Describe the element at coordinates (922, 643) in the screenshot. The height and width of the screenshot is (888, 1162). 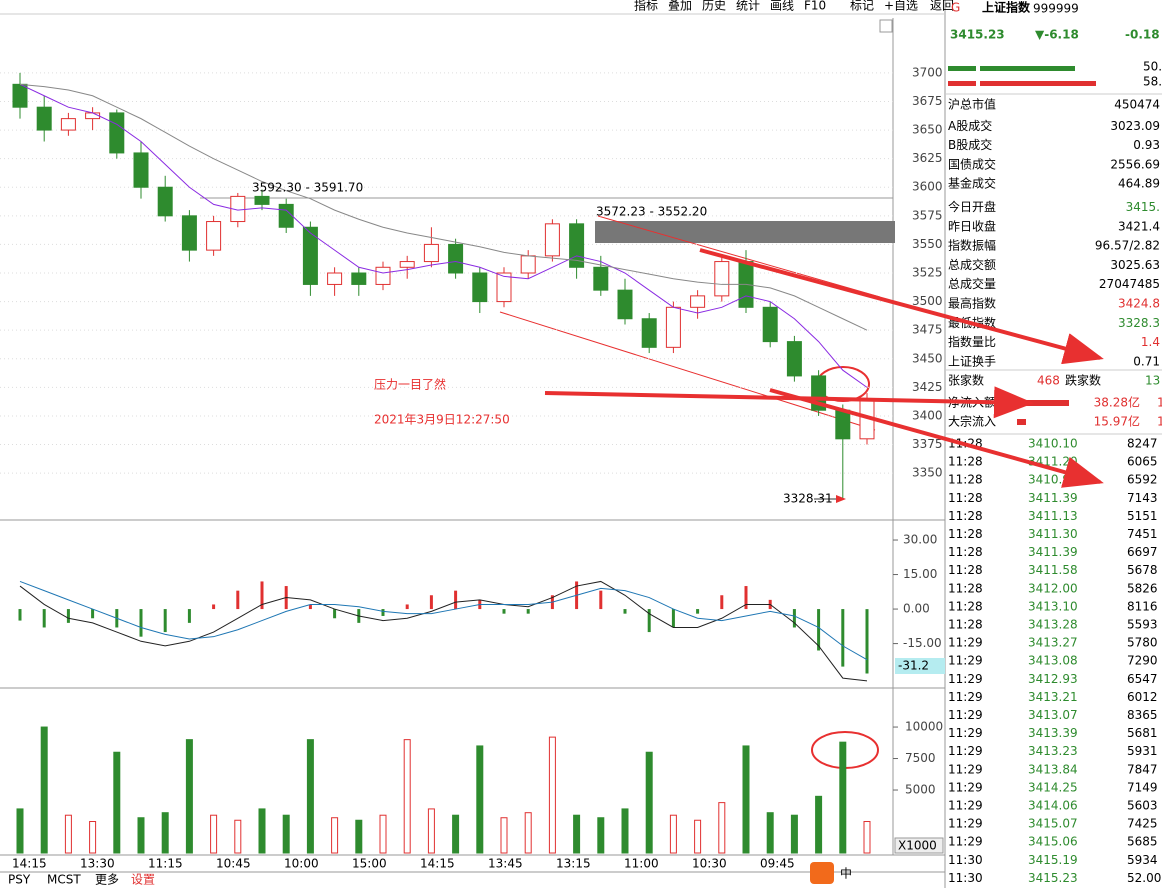
I see `y-tick-label: -15.00` at that location.